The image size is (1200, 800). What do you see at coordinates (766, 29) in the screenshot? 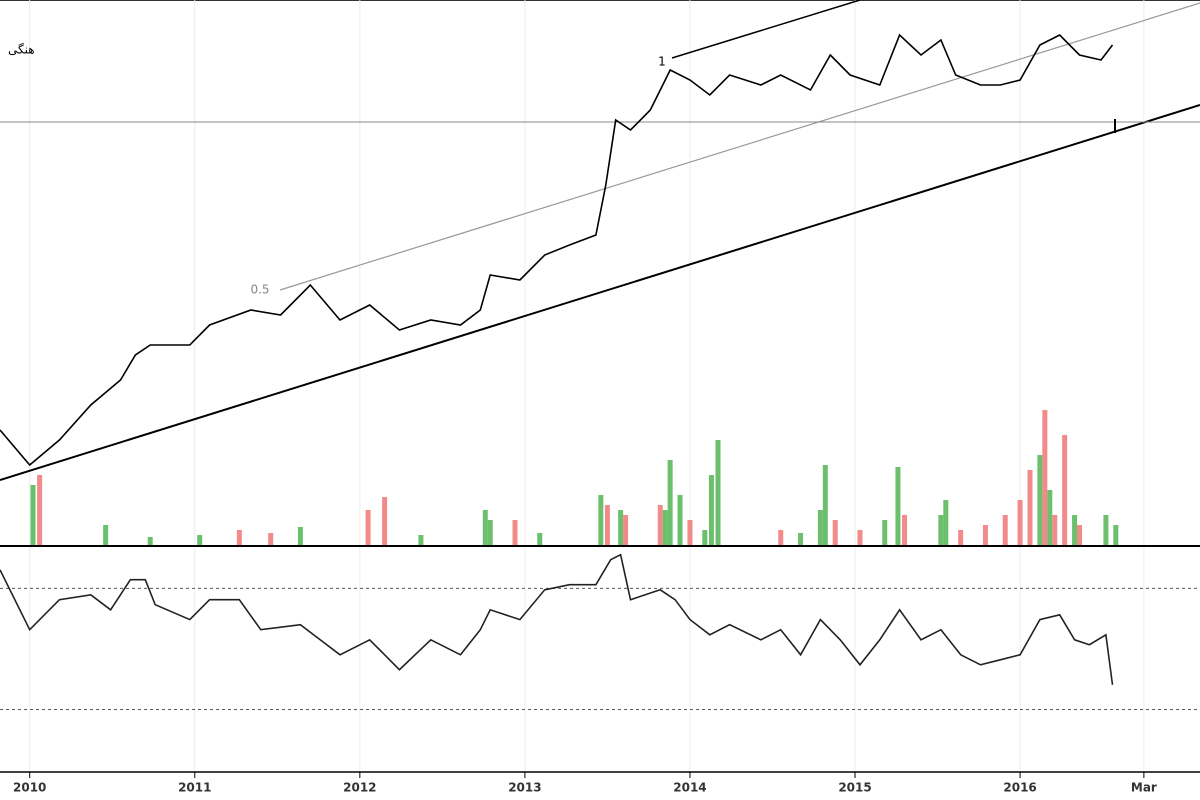
I see `trend-line` at bounding box center [766, 29].